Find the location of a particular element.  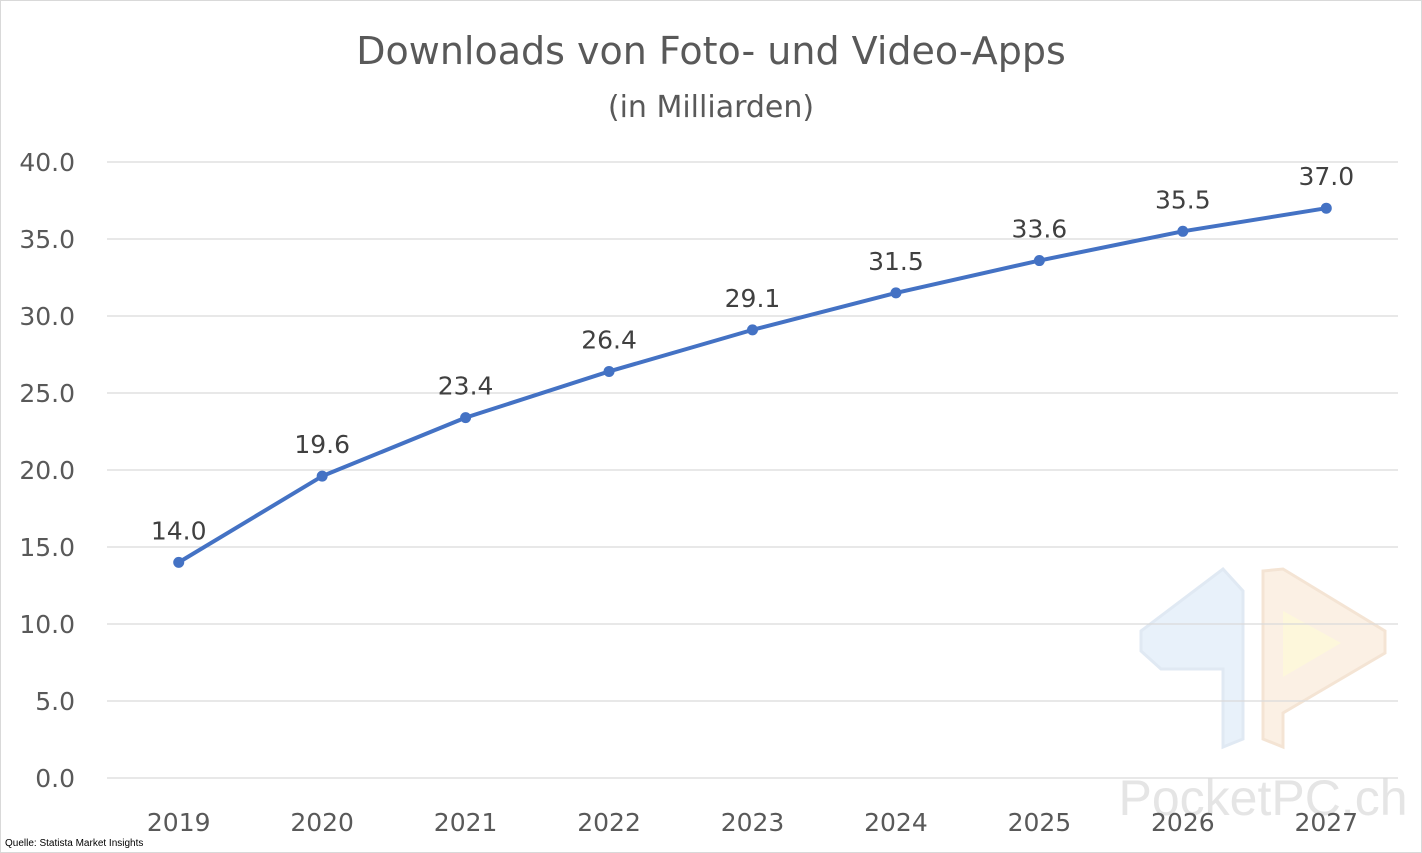

x-tick-label: 2026 is located at coordinates (1183, 822).